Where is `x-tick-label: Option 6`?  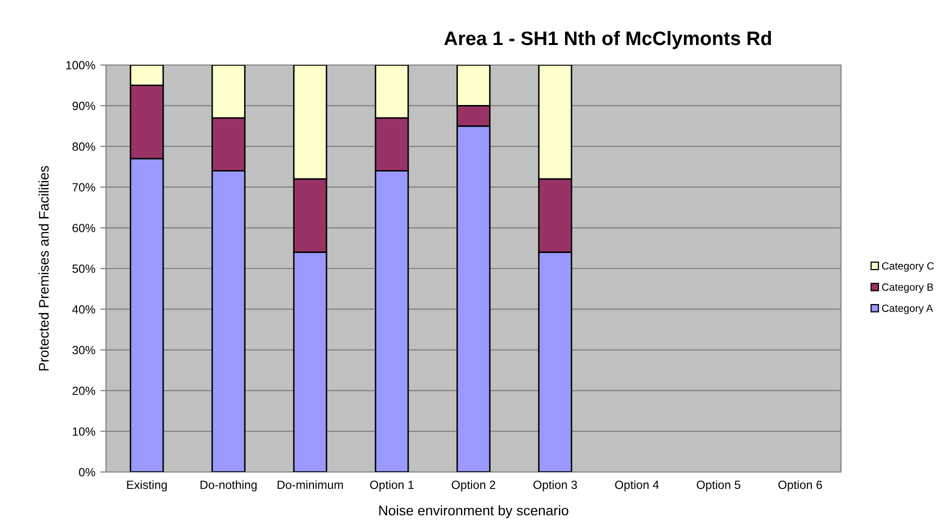 x-tick-label: Option 6 is located at coordinates (800, 486).